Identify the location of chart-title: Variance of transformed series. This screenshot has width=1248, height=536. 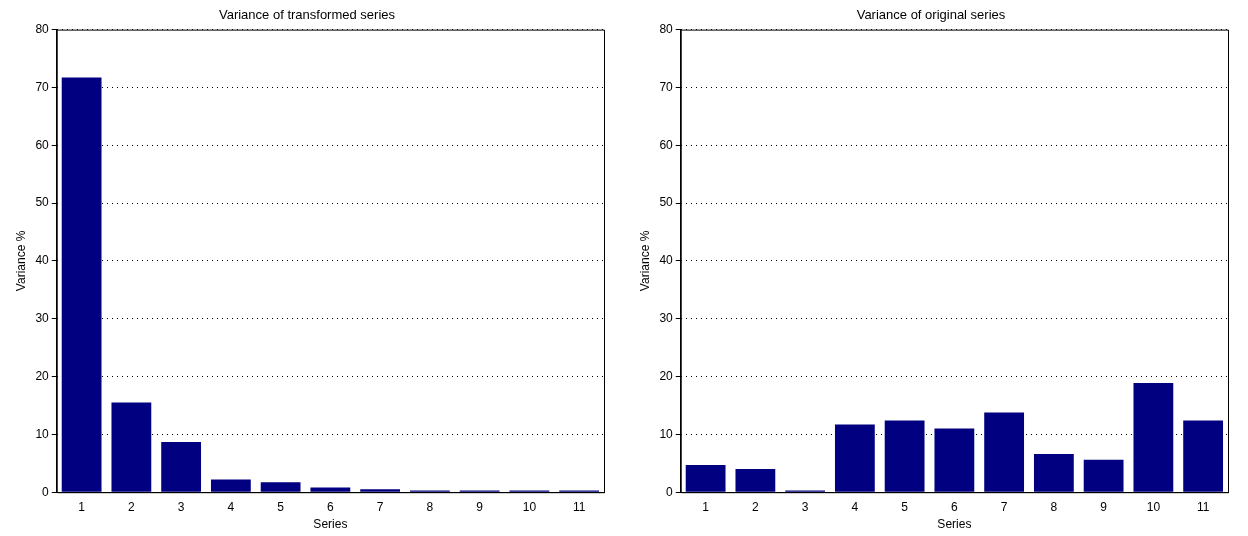
(307, 15).